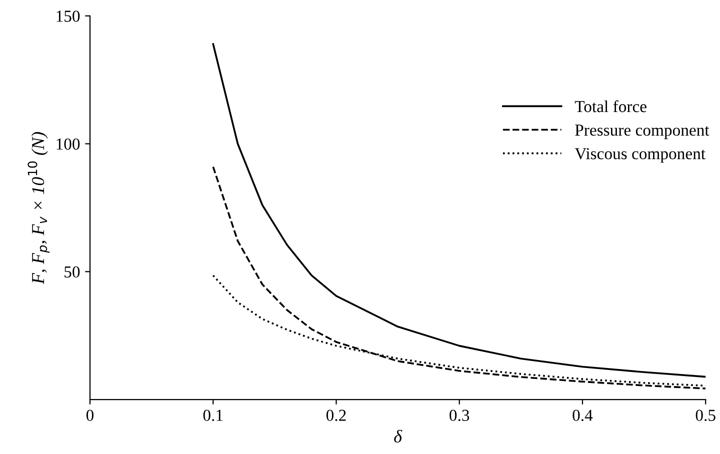 The height and width of the screenshot is (454, 720). Describe the element at coordinates (706, 416) in the screenshot. I see `x-tick-label: 0.5` at that location.